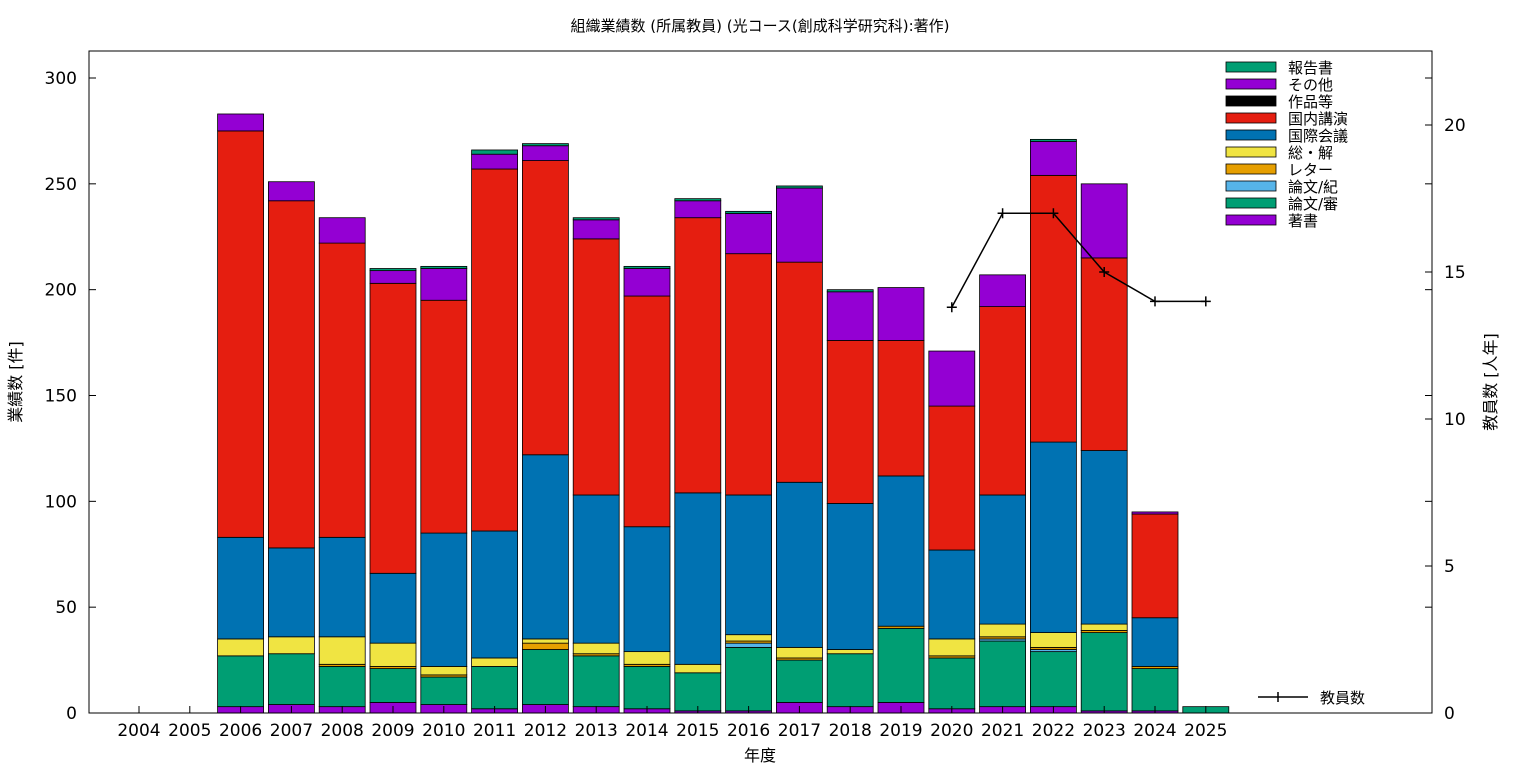  What do you see at coordinates (1310, 170) in the screenshot?
I see `legend-label-3: レター` at bounding box center [1310, 170].